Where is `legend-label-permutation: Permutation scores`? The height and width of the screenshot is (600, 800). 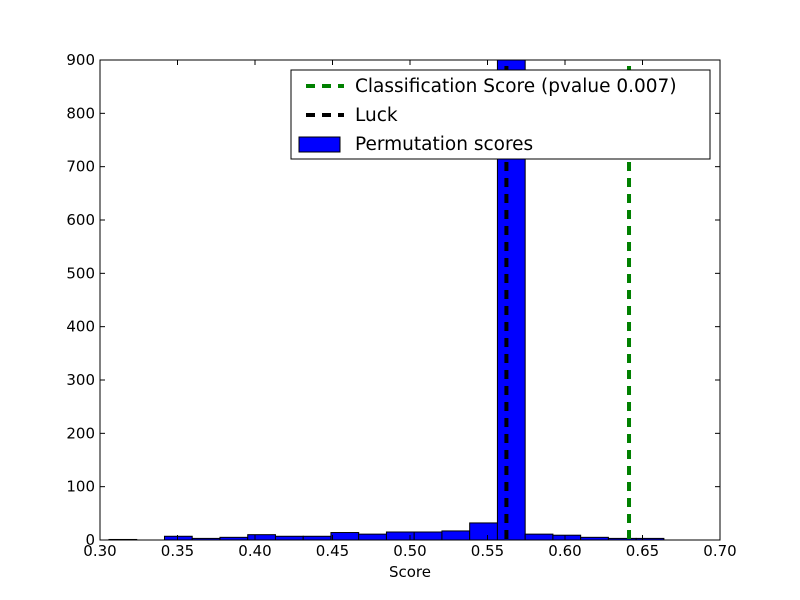
legend-label-permutation: Permutation scores is located at coordinates (444, 144).